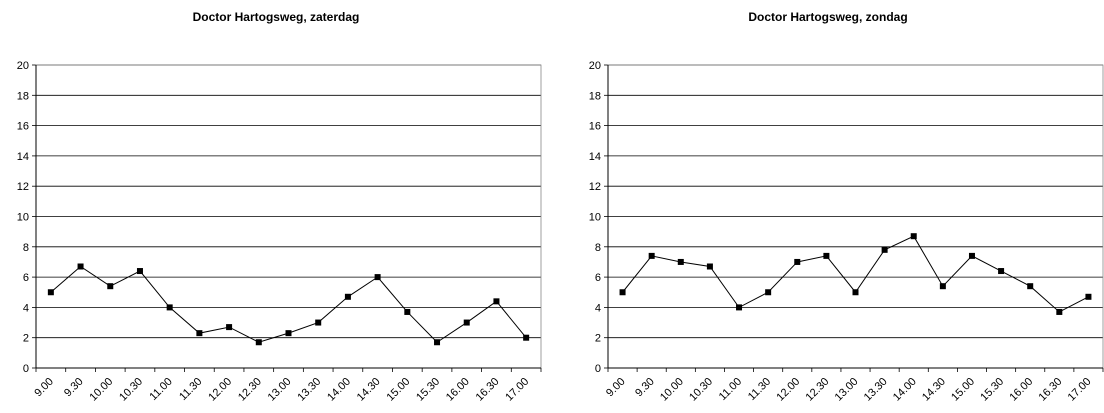  What do you see at coordinates (855, 274) in the screenshot?
I see `series-line` at bounding box center [855, 274].